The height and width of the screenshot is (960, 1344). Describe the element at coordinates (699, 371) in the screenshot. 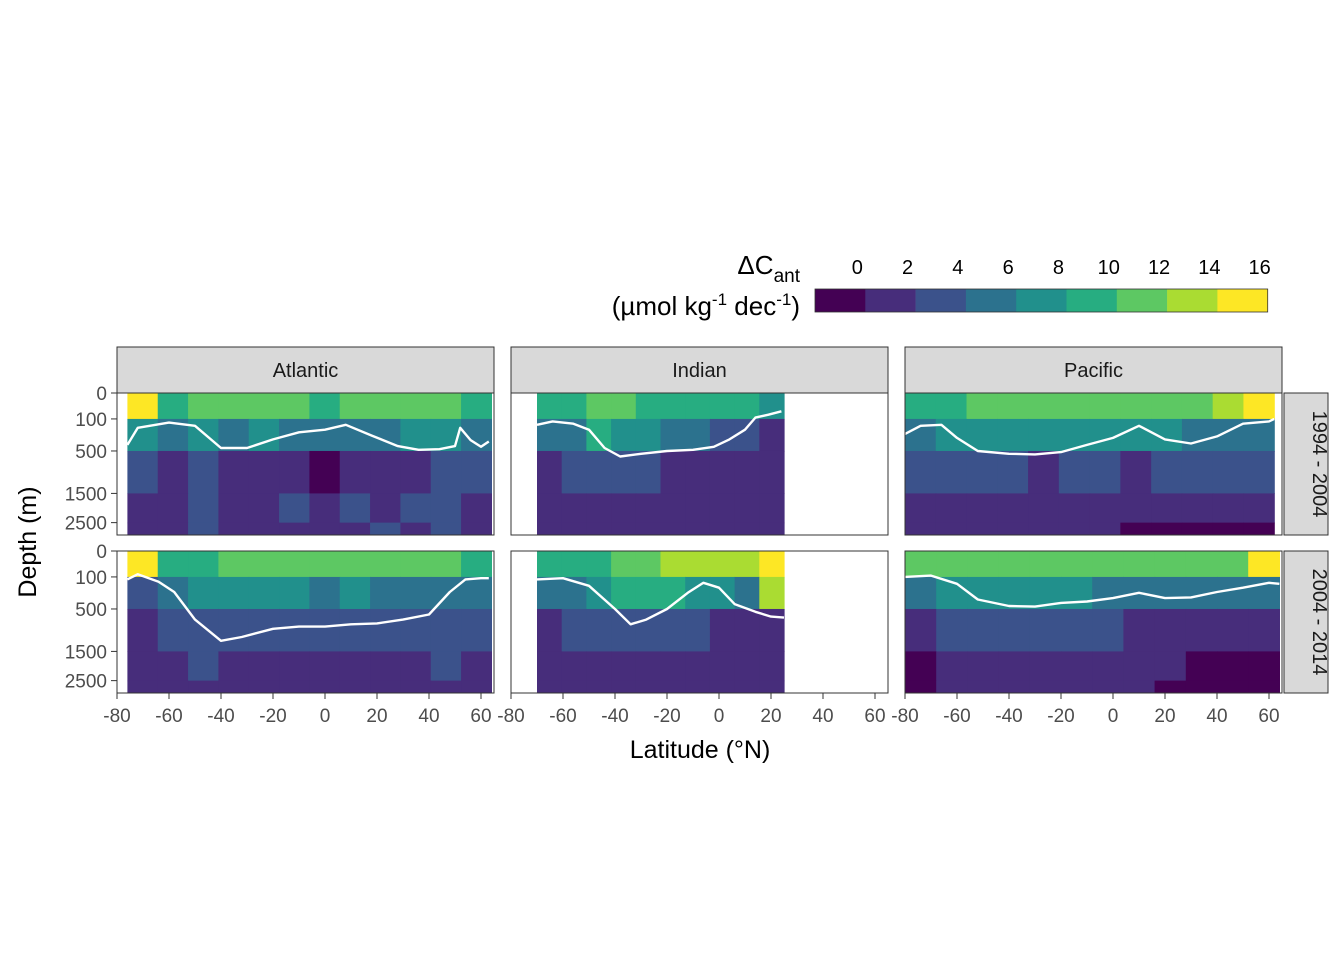

I see `column-strip-label: Indian` at that location.